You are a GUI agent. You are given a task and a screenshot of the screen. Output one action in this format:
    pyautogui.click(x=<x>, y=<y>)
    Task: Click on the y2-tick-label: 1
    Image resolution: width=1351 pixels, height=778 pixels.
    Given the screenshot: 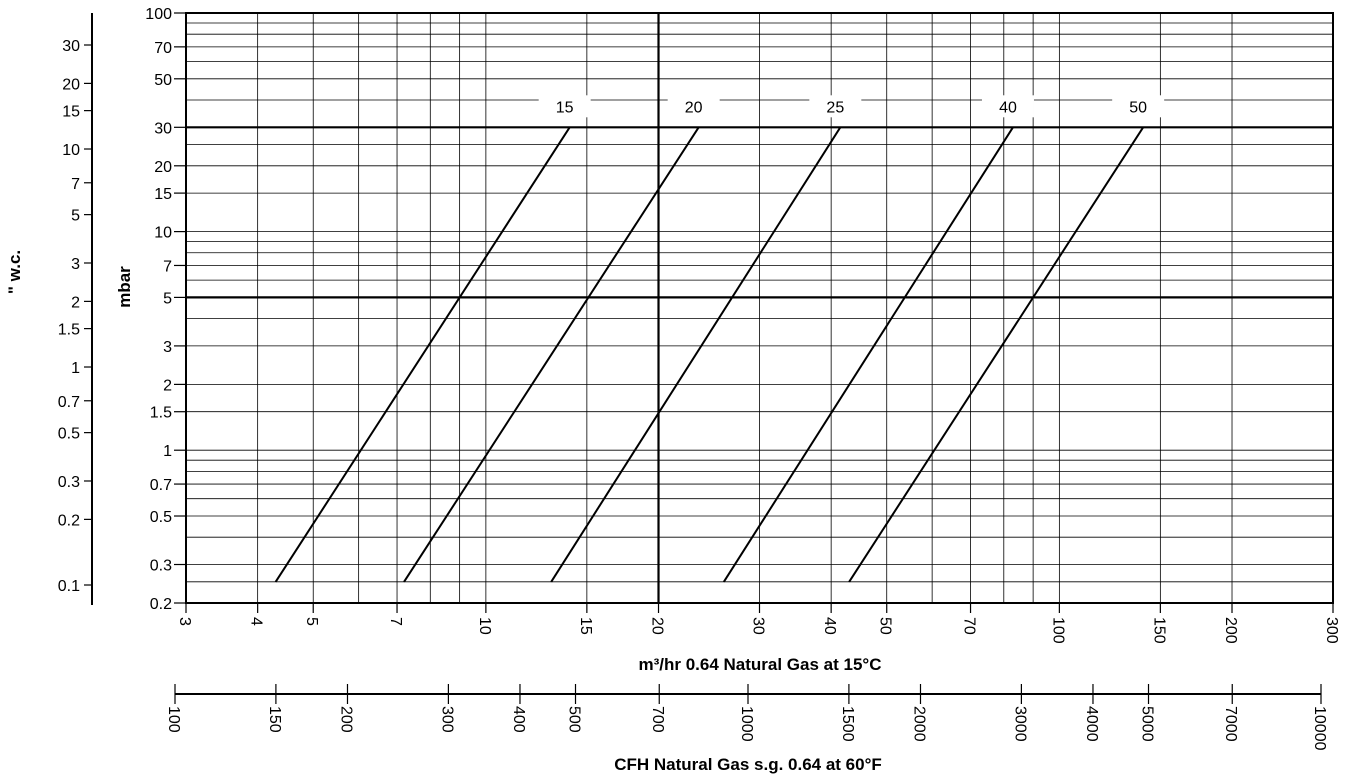 What is the action you would take?
    pyautogui.click(x=75, y=368)
    